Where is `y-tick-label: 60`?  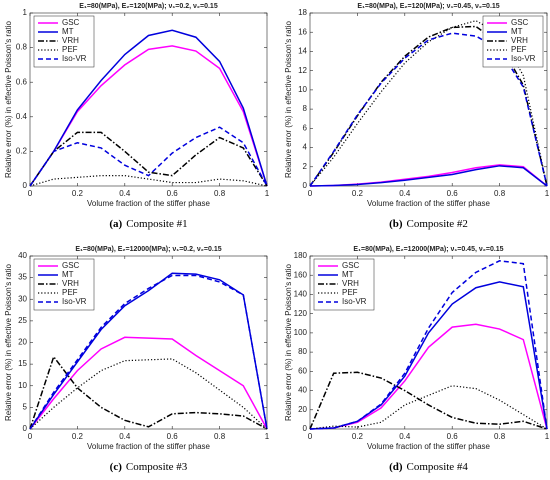 y-tick-label: 60 is located at coordinates (302, 370).